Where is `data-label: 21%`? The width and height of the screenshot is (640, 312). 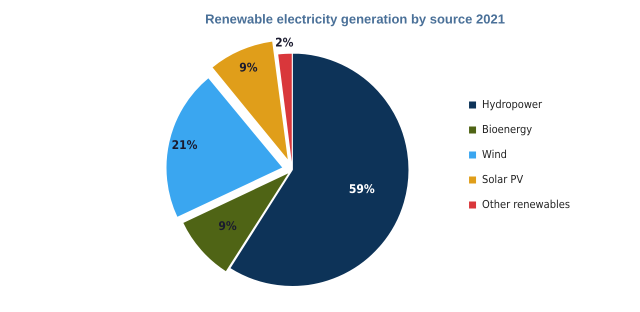 data-label: 21% is located at coordinates (185, 145).